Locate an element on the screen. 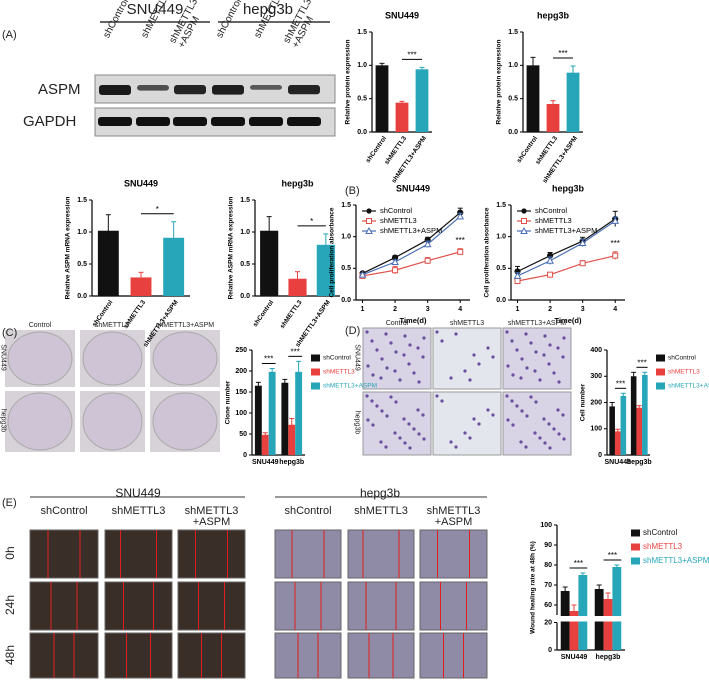 The image size is (709, 680). y-tick-label: 70 is located at coordinates (548, 585).